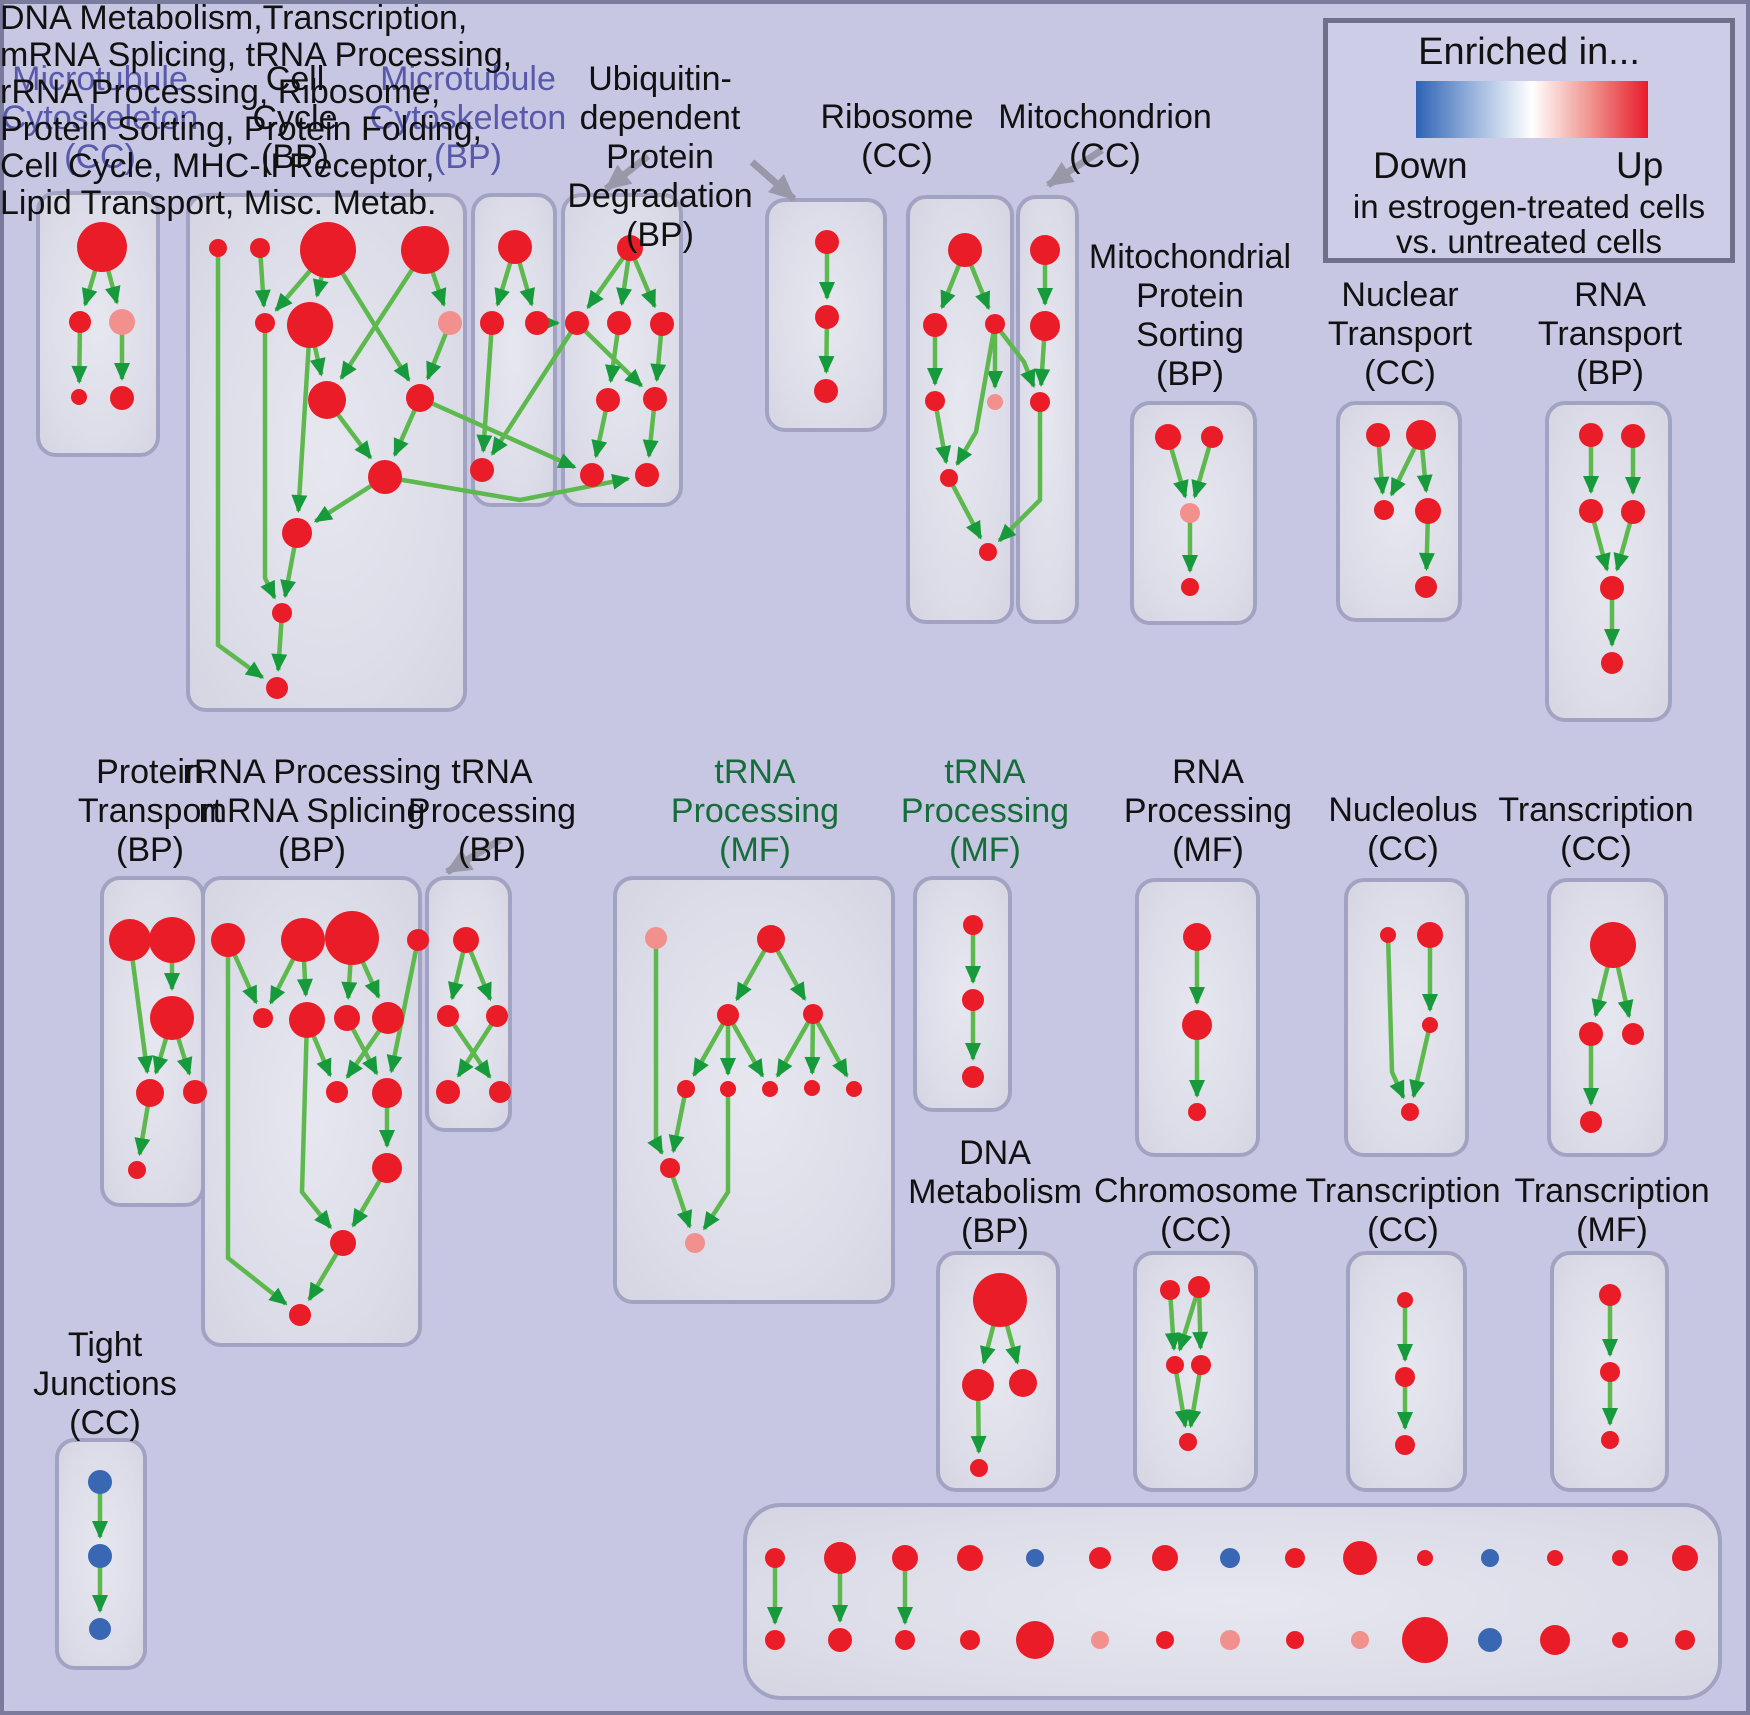  Describe the element at coordinates (448, 1092) in the screenshot. I see `gene-node-tb4` at that location.